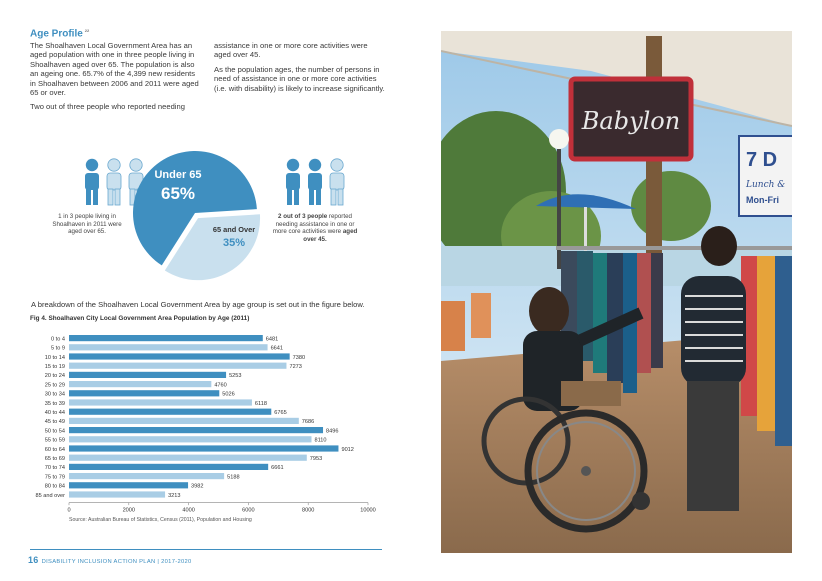  What do you see at coordinates (762, 200) in the screenshot?
I see `side-sign-bottom: Mon-Fri` at bounding box center [762, 200].